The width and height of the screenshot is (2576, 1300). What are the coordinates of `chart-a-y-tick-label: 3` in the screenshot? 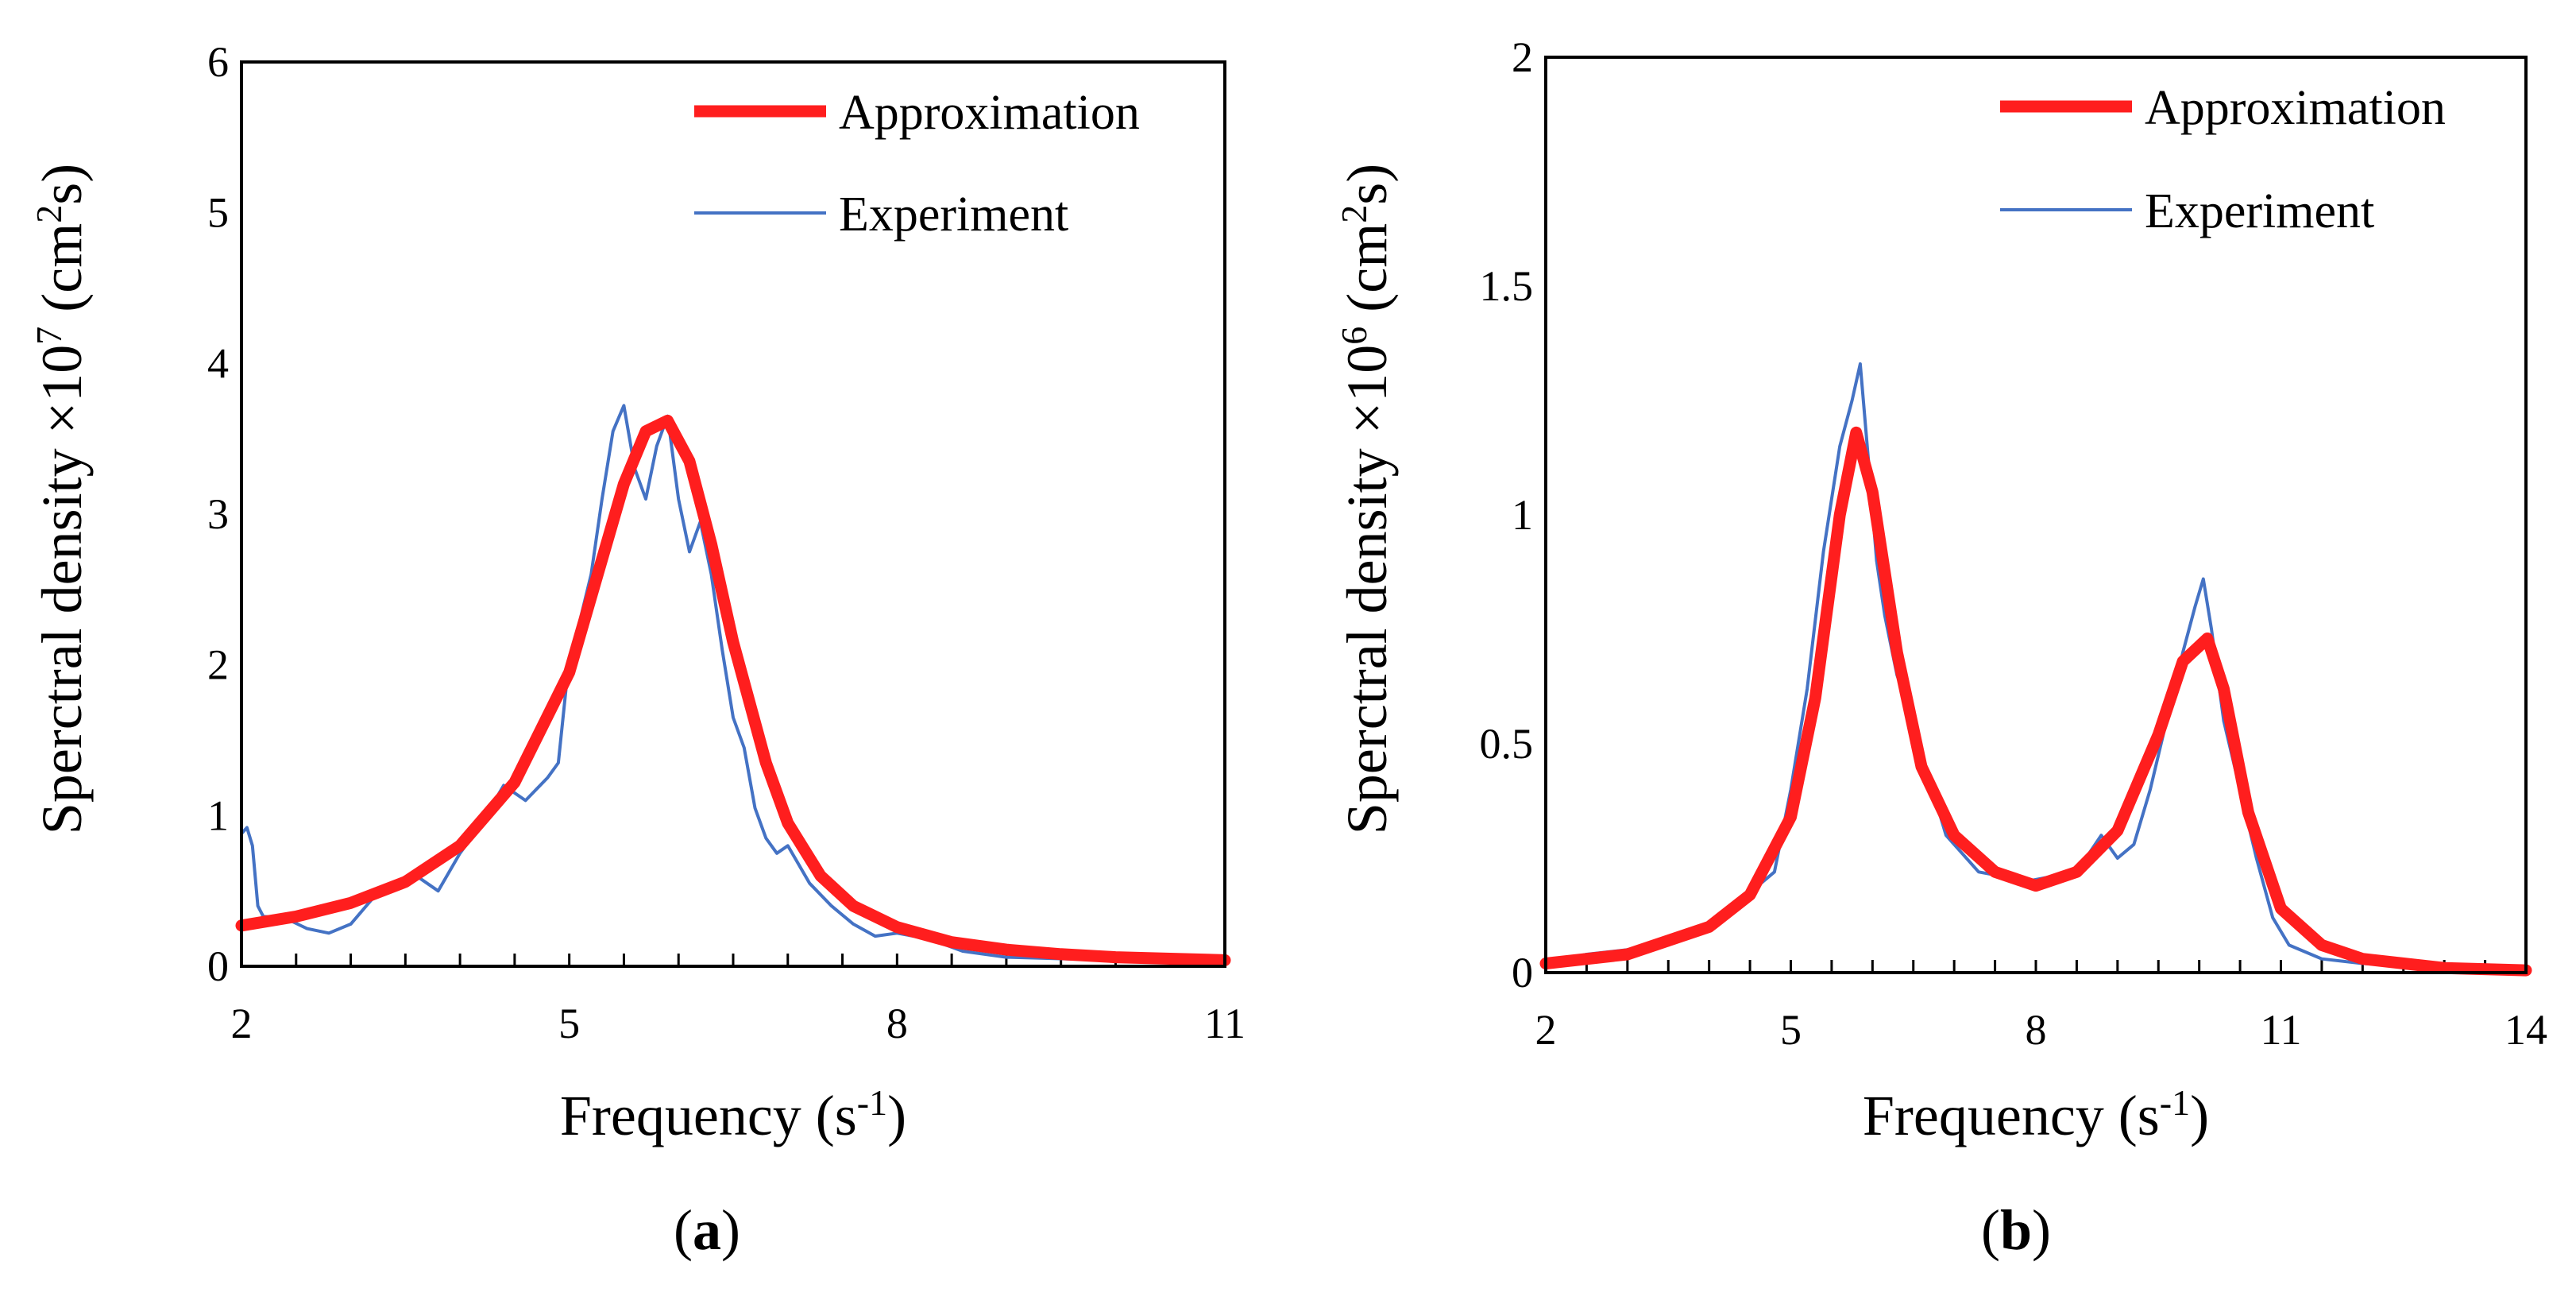 It's located at (218, 514).